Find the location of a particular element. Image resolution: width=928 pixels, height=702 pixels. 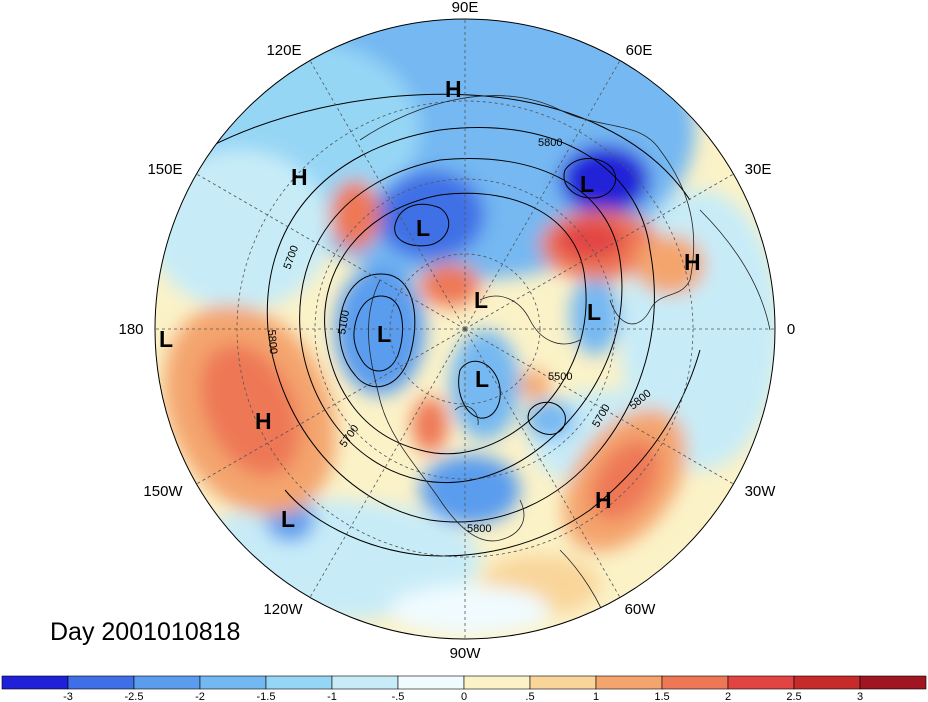

colorbar-tick-label: -2 is located at coordinates (200, 696).